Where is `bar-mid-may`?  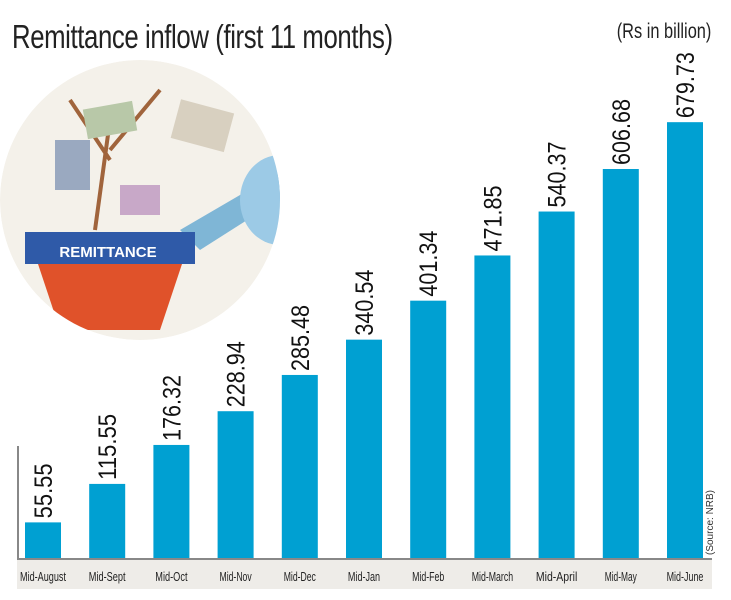 bar-mid-may is located at coordinates (620, 364).